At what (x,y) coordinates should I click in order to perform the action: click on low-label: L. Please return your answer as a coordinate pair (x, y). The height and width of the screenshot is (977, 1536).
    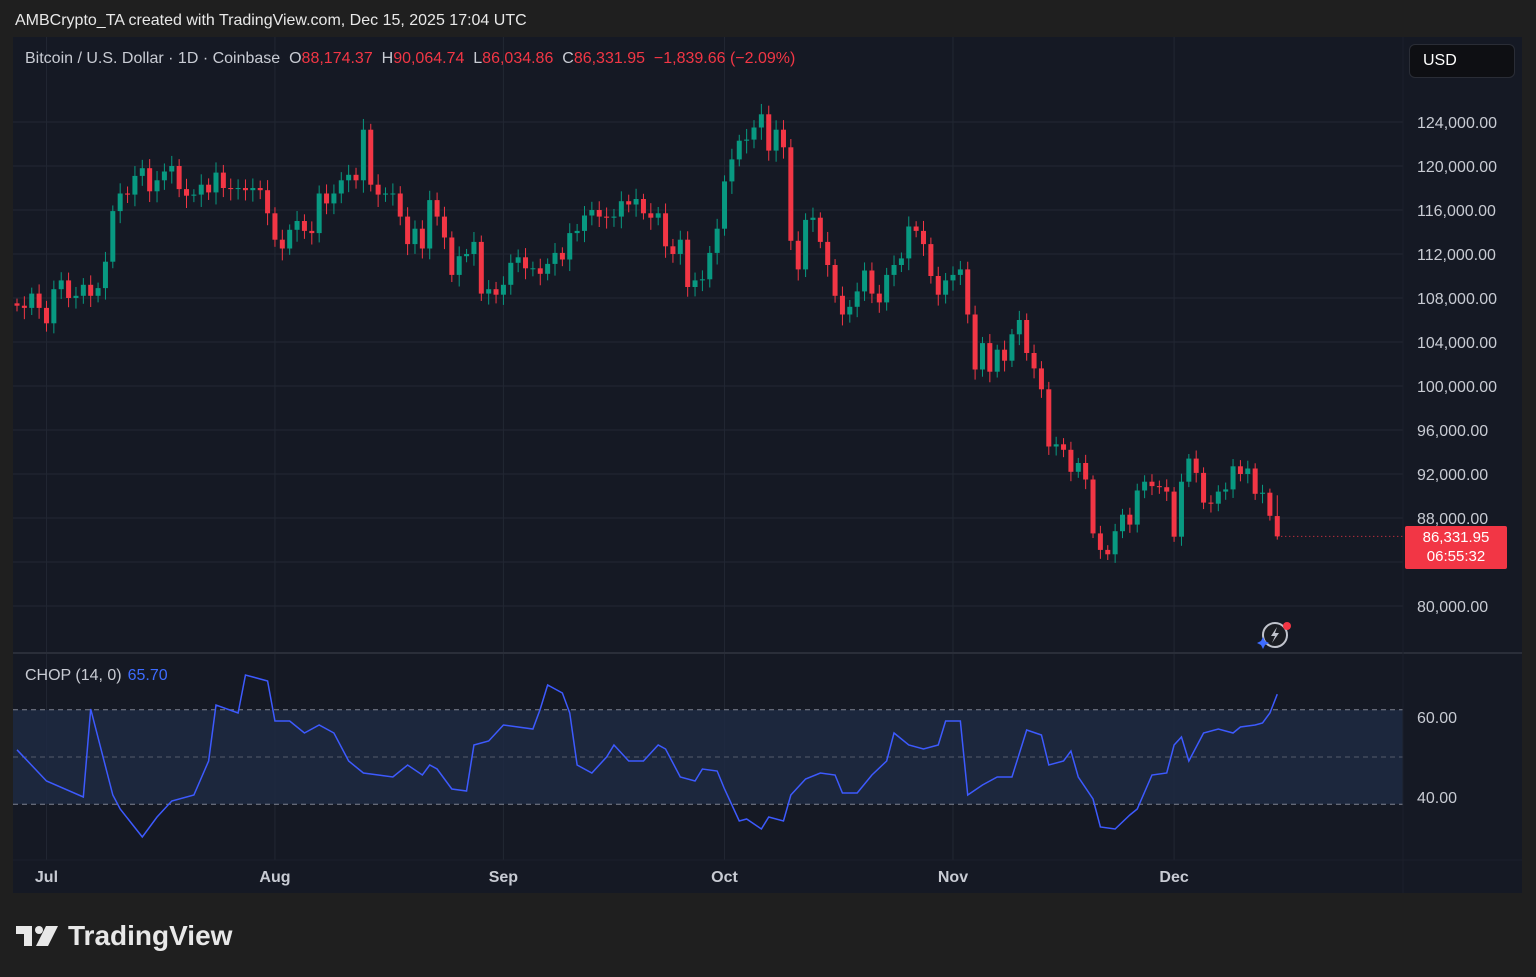
    Looking at the image, I should click on (478, 58).